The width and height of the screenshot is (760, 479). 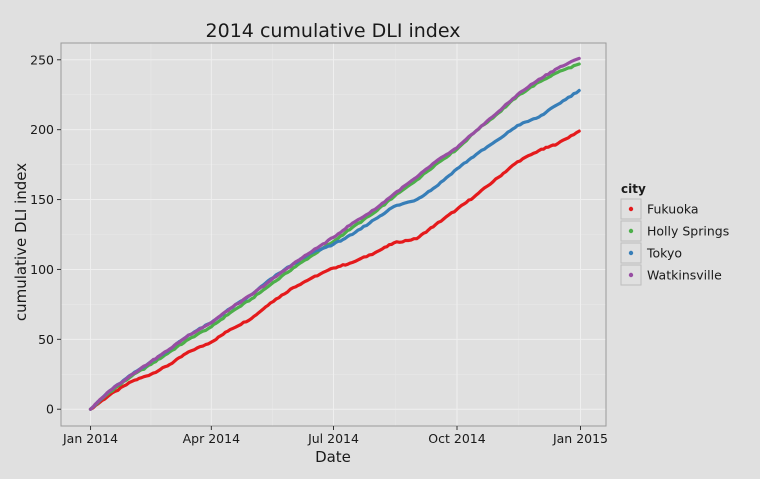 What do you see at coordinates (333, 457) in the screenshot?
I see `x-axis-label: Date` at bounding box center [333, 457].